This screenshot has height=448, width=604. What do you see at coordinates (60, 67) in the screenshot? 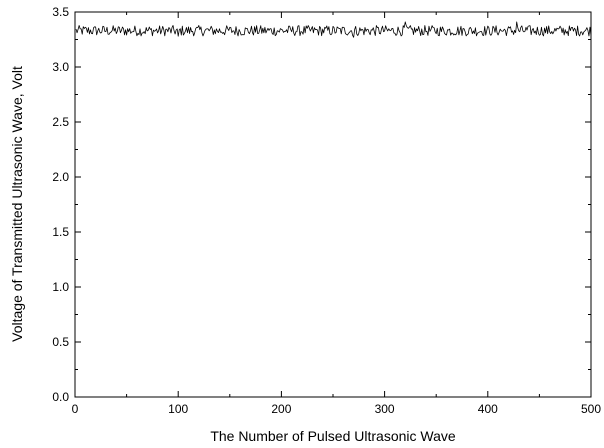
I see `y-tick-label: 3.0` at bounding box center [60, 67].